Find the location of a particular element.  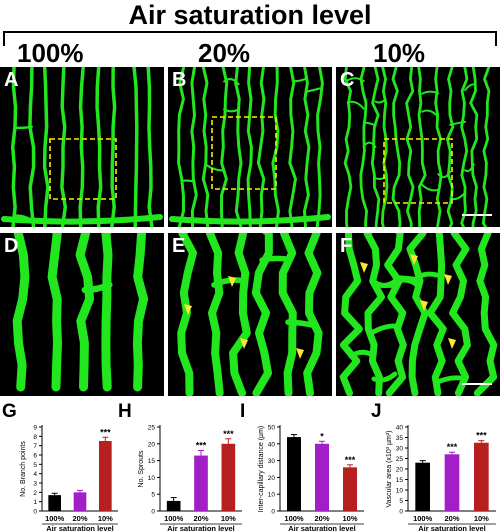

y-tick-label: 1 is located at coordinates (35, 502).